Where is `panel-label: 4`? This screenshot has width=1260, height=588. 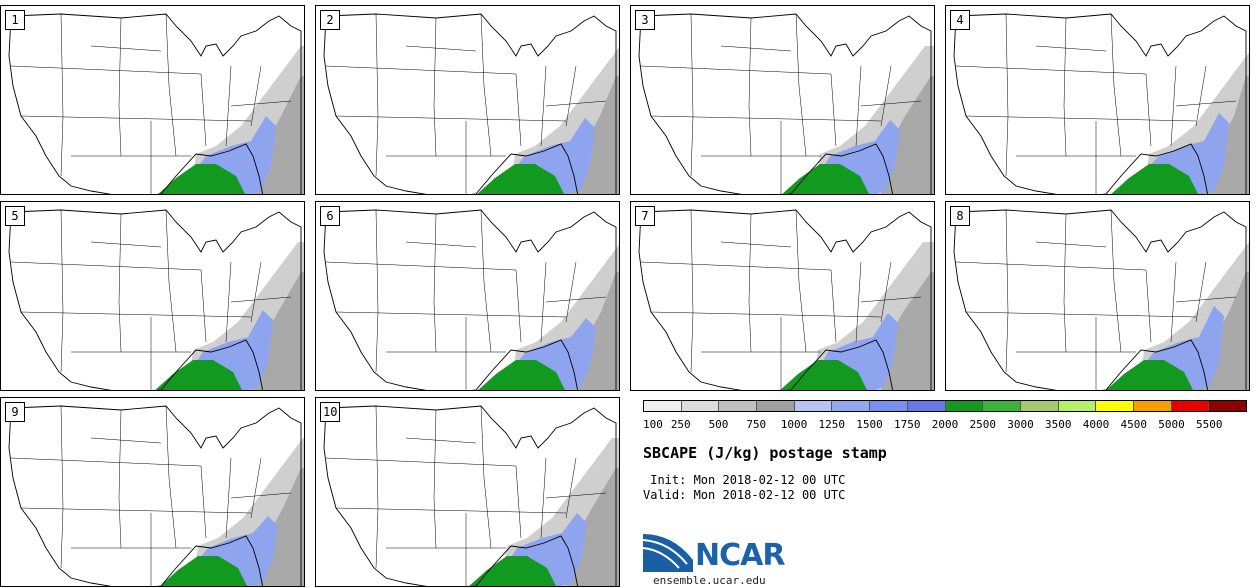 panel-label: 4 is located at coordinates (960, 20).